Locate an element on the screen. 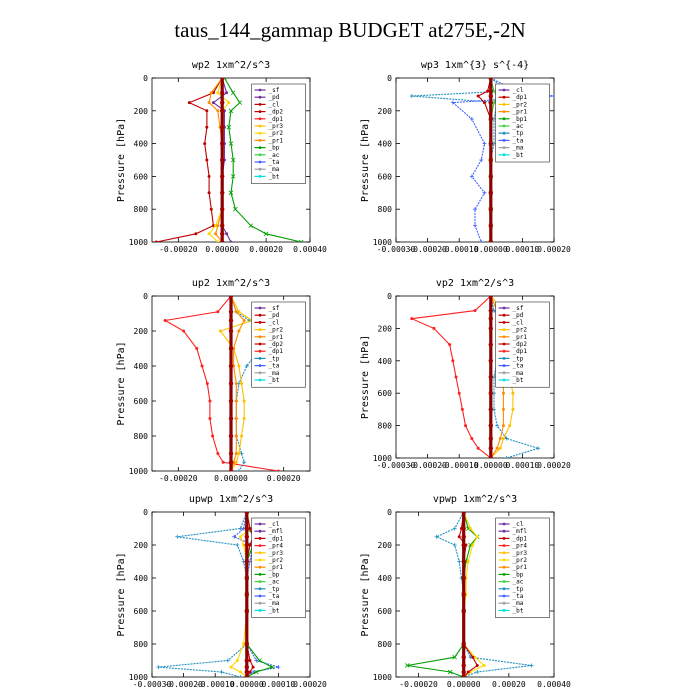  y-tick-label: 0 is located at coordinates (389, 78).